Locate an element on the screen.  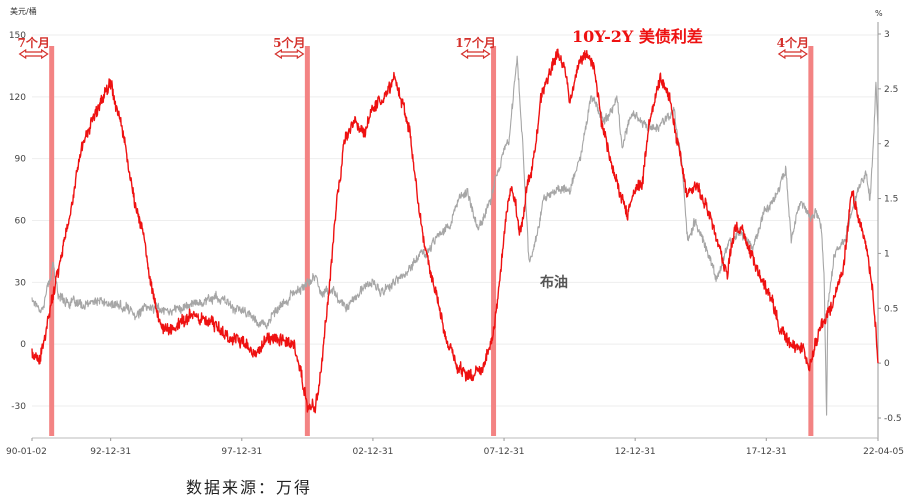
left-tick-label: 30 is located at coordinates (21, 283).